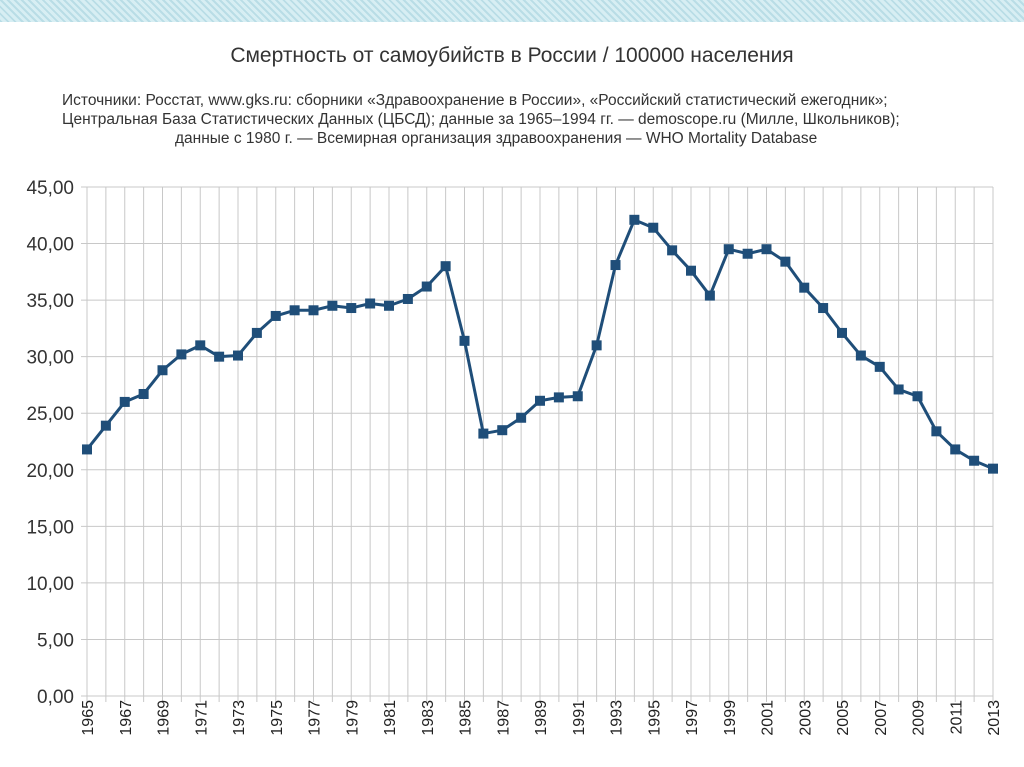 The image size is (1024, 767). I want to click on y-tick-label: 30,00, so click(50, 358).